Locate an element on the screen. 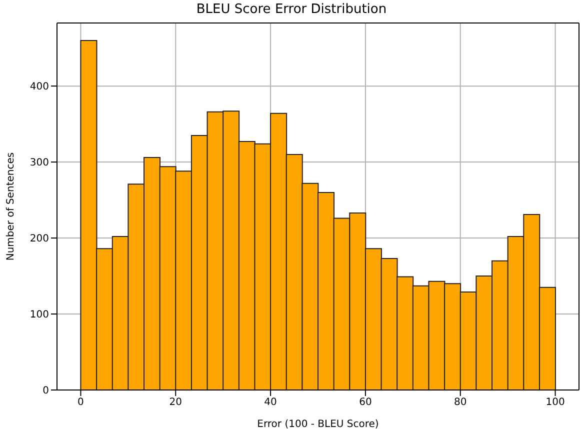 Image resolution: width=583 pixels, height=429 pixels. x-tick-label: 20 is located at coordinates (175, 402).